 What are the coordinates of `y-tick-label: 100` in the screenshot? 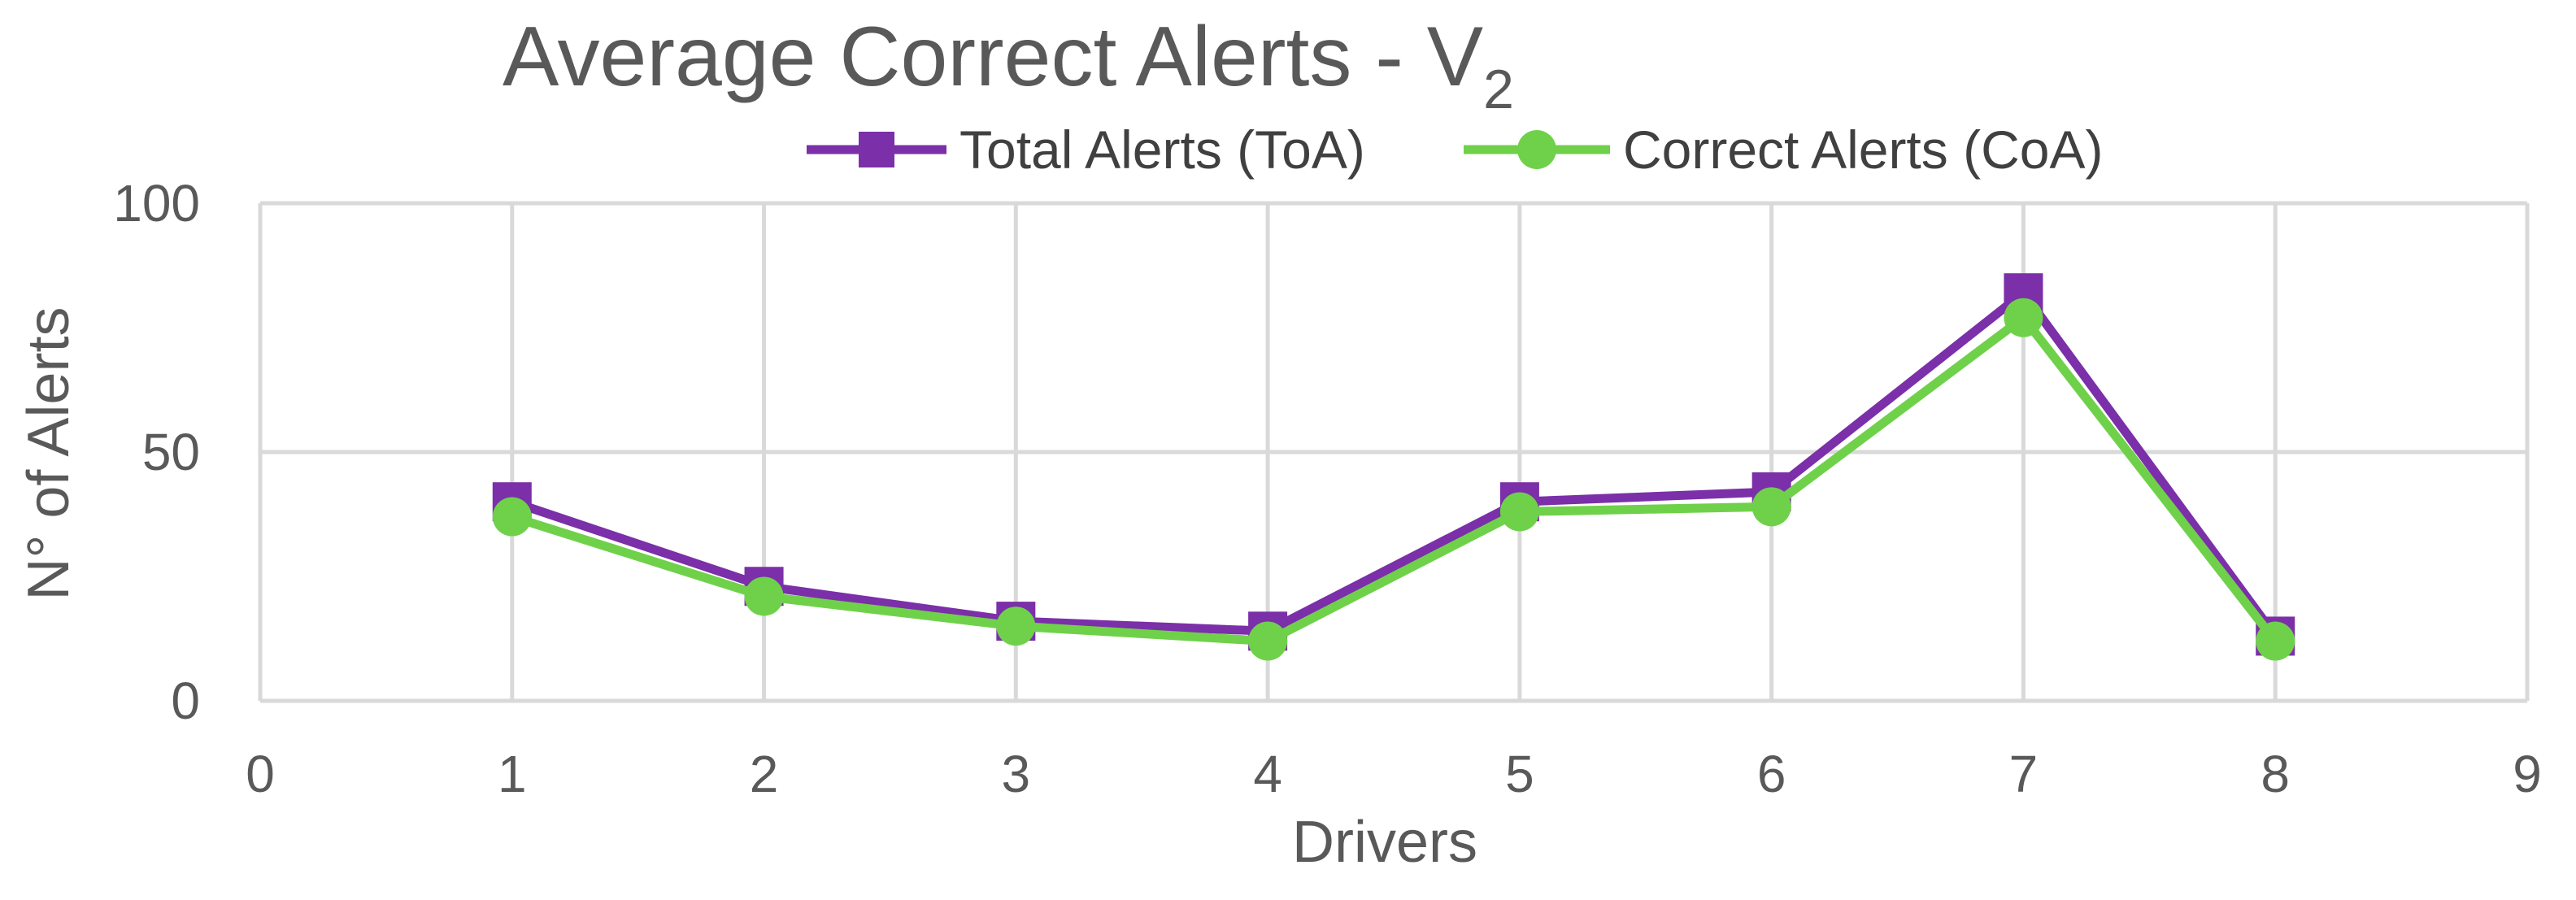 It's located at (157, 203).